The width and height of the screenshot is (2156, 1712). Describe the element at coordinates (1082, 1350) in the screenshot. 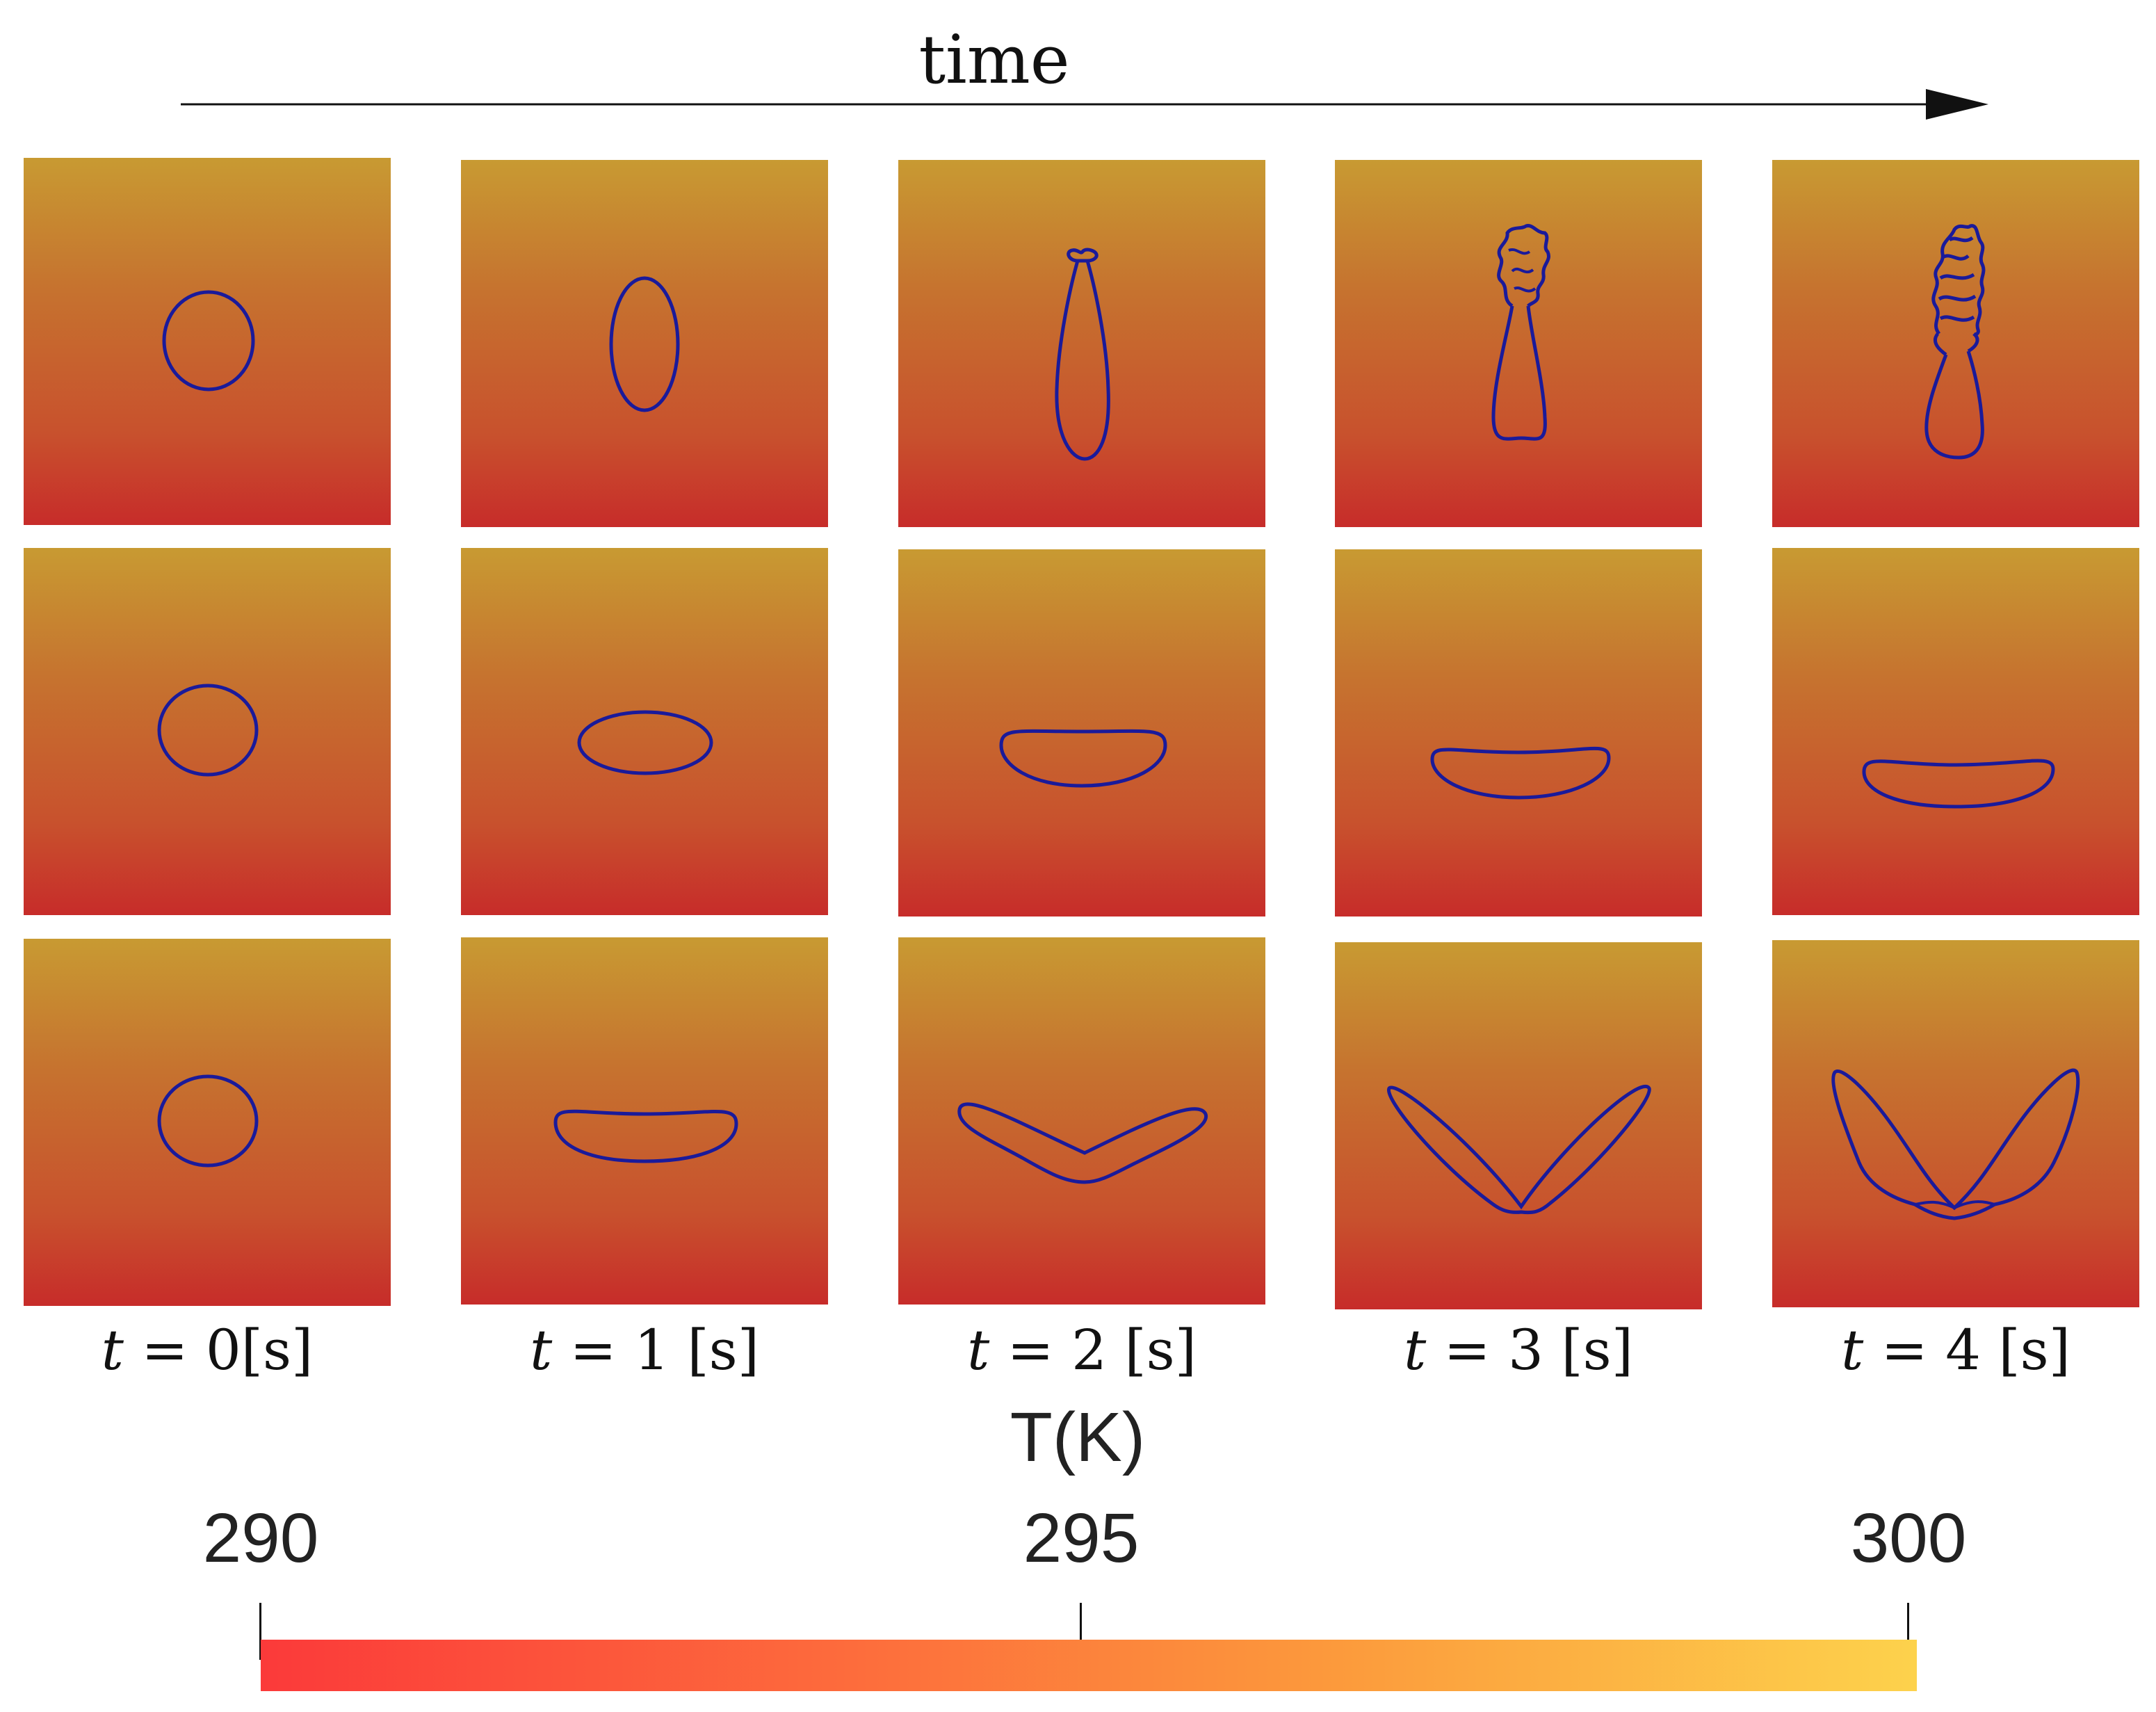

I see `time-label-2: t = 2 [s]` at that location.